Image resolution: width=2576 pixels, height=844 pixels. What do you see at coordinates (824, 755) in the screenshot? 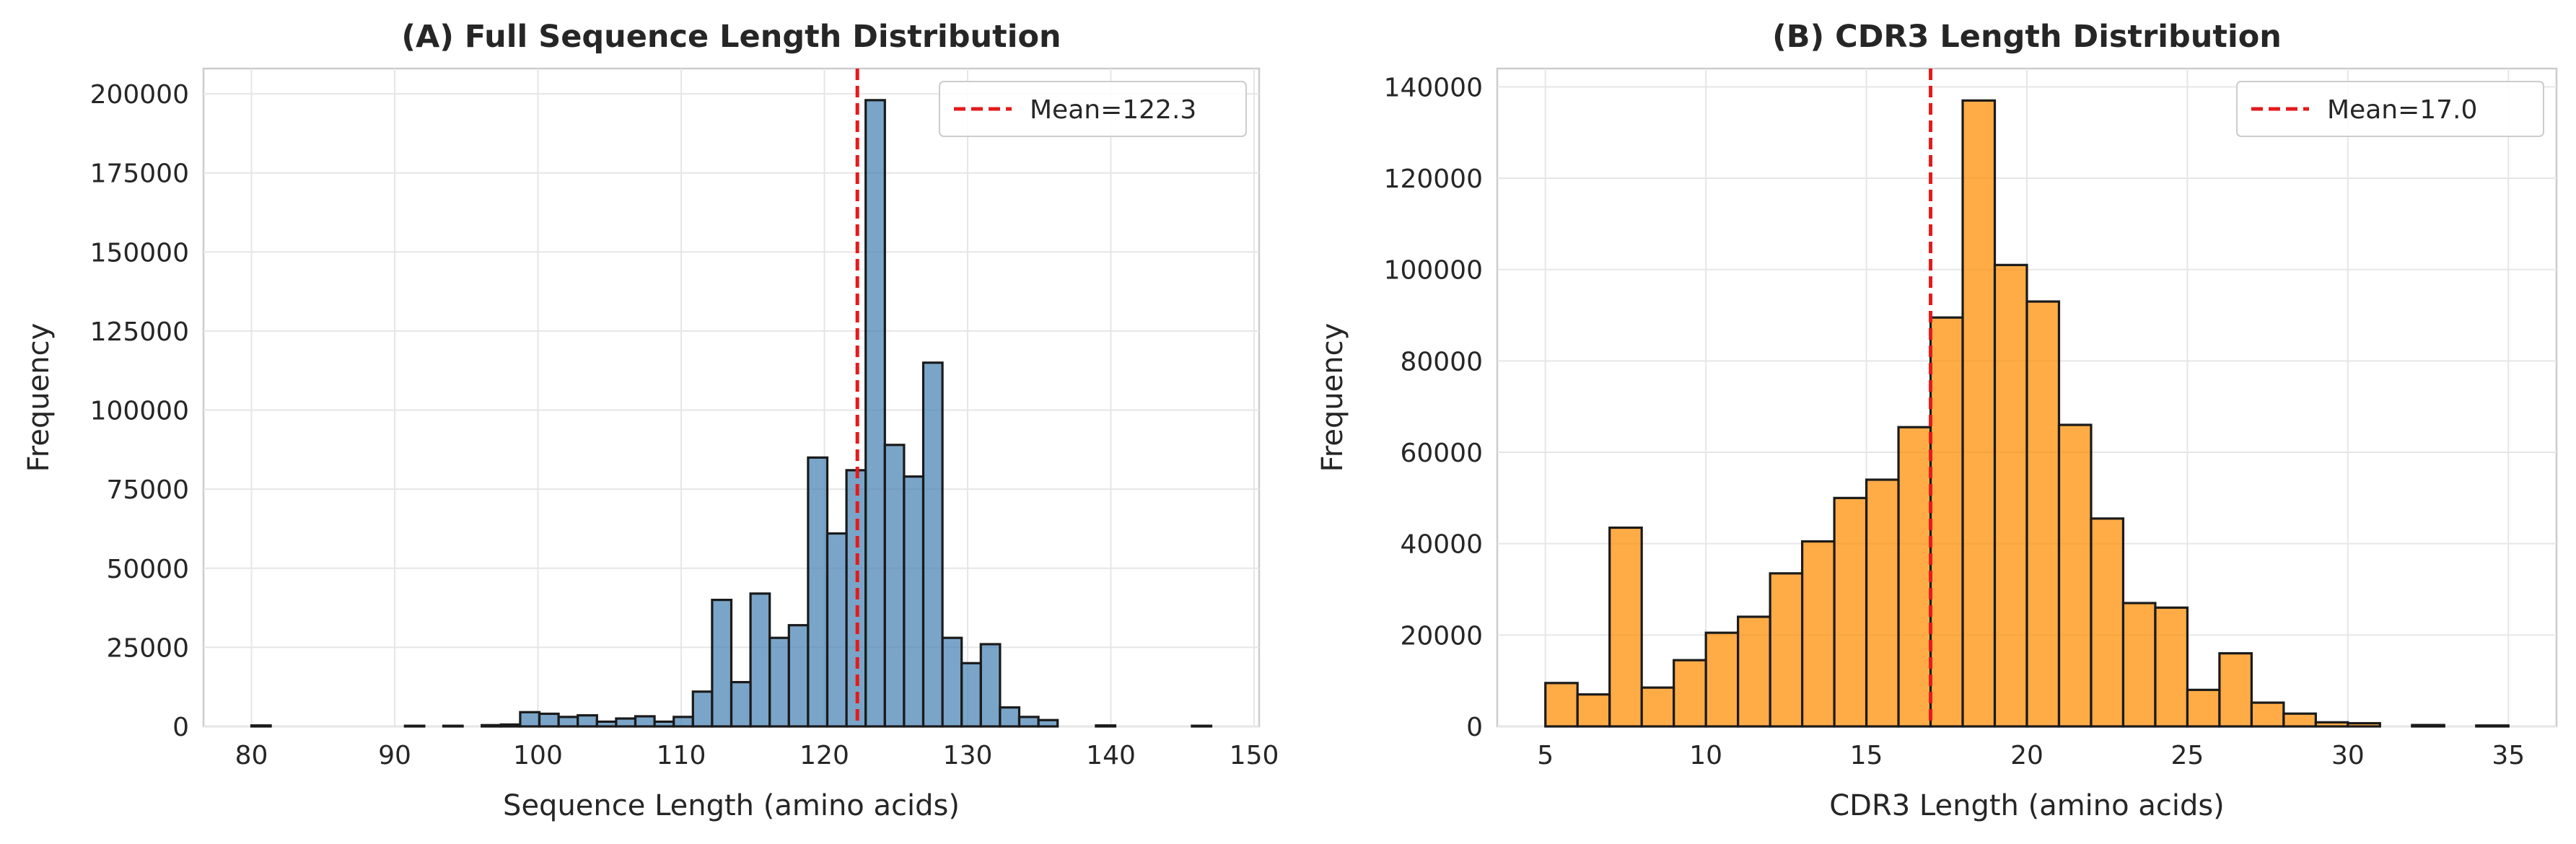
I see `x-tick-label: 120` at bounding box center [824, 755].